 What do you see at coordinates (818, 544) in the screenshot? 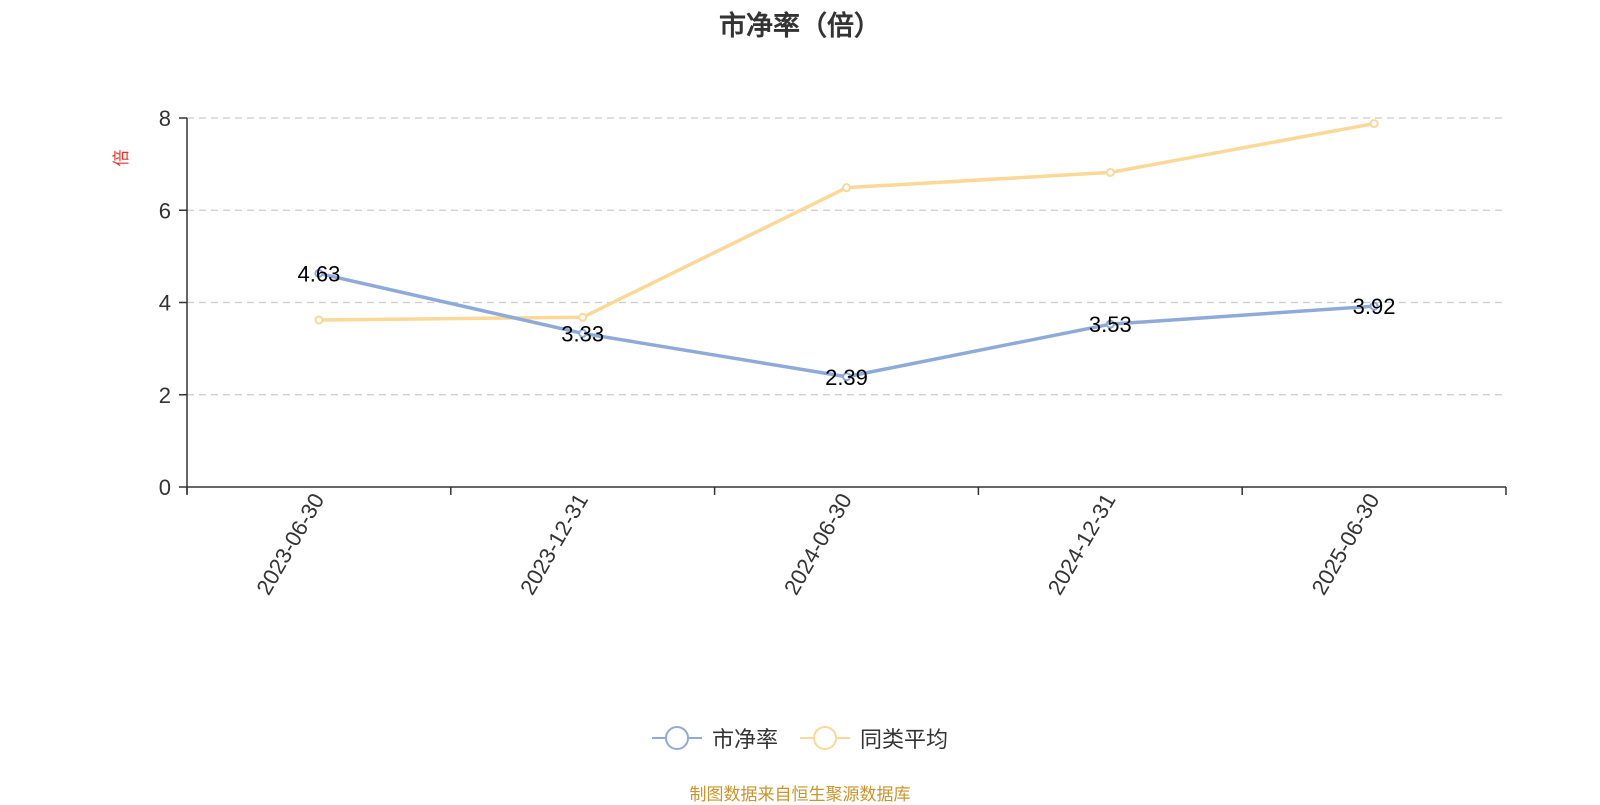
I see `x-tick-label: 2024-06-30` at bounding box center [818, 544].